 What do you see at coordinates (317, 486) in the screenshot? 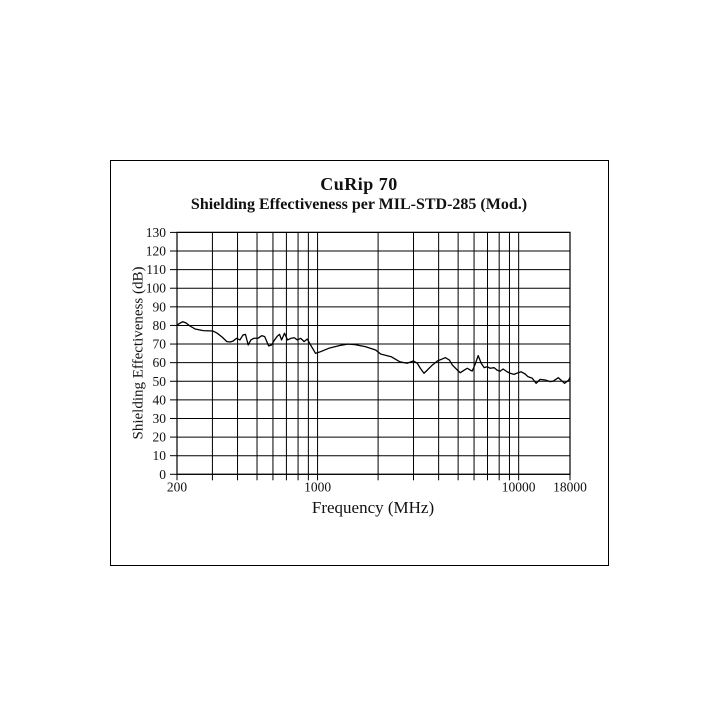
I see `x-tick-label: 1000` at bounding box center [317, 486].